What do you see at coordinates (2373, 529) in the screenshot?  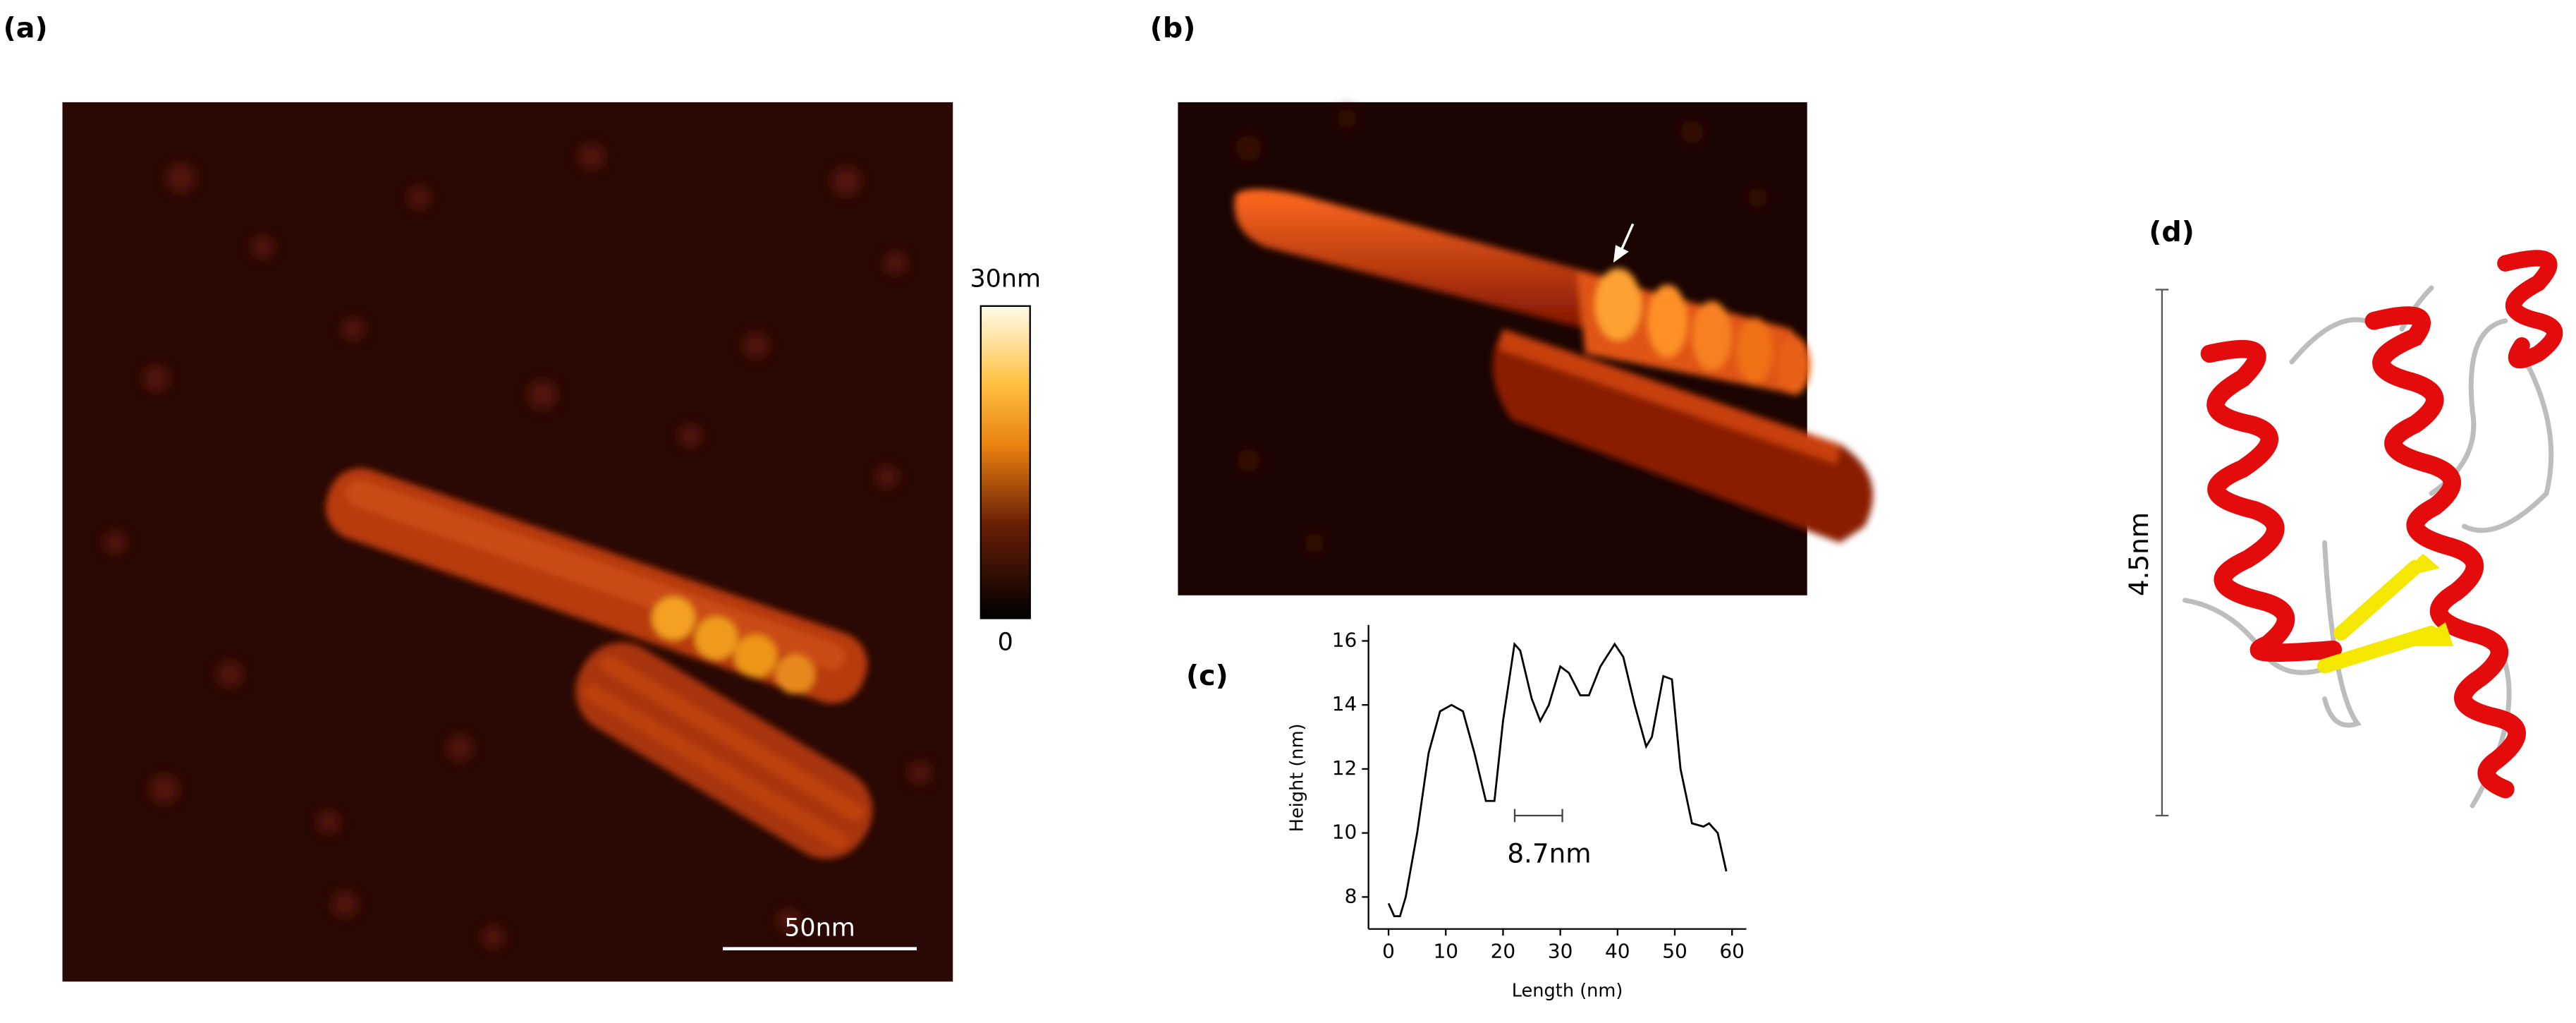 I see `protein-ribbon` at bounding box center [2373, 529].